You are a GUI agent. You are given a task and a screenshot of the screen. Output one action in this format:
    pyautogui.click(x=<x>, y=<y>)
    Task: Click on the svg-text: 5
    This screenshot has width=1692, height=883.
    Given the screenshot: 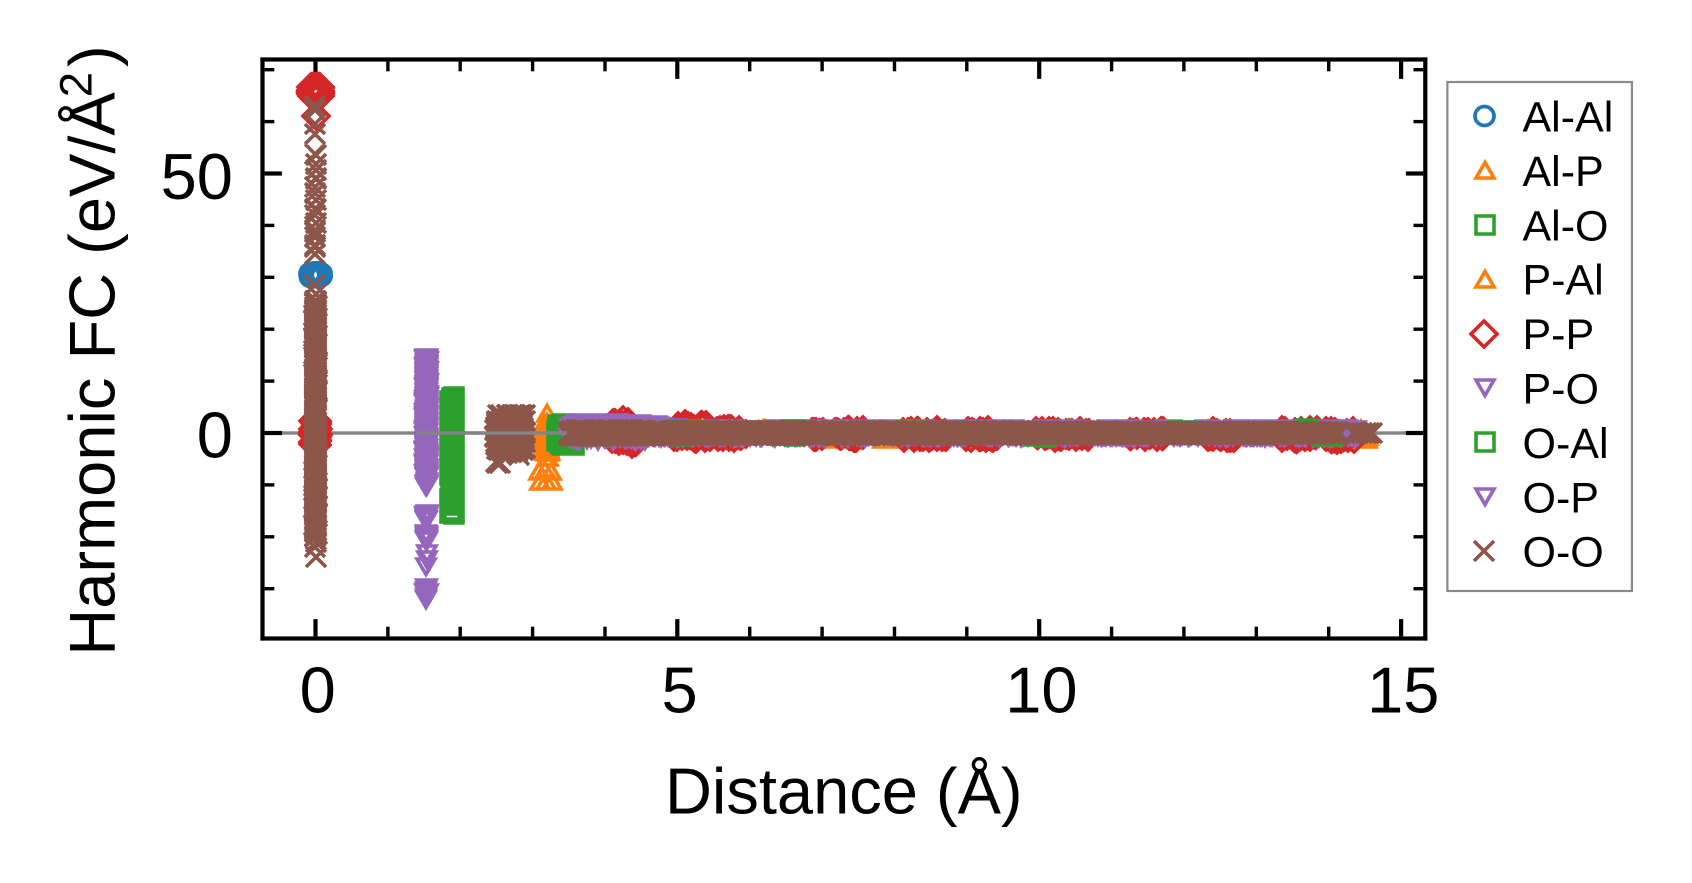 What is the action you would take?
    pyautogui.click(x=680, y=690)
    